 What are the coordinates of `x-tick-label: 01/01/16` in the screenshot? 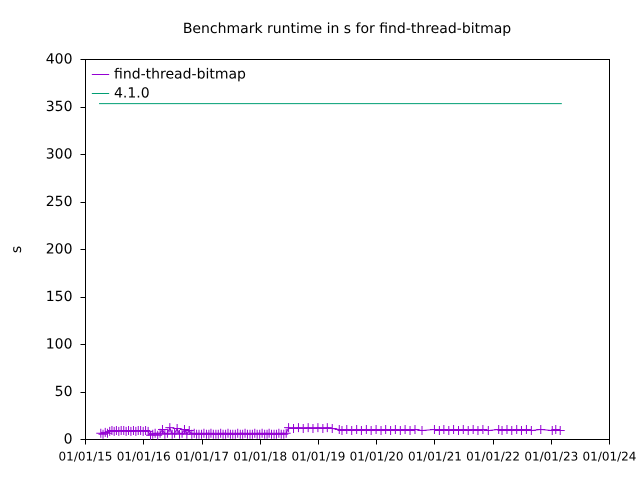 It's located at (143, 457).